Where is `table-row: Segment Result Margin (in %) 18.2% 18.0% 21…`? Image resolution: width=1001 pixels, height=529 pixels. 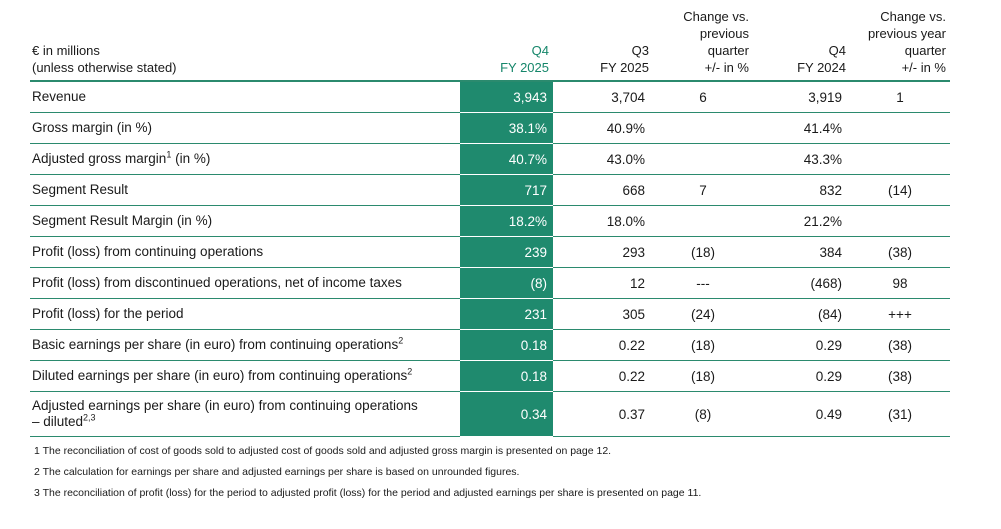
table-row: Segment Result Margin (in %) 18.2% 18.0% 21… is located at coordinates (490, 221).